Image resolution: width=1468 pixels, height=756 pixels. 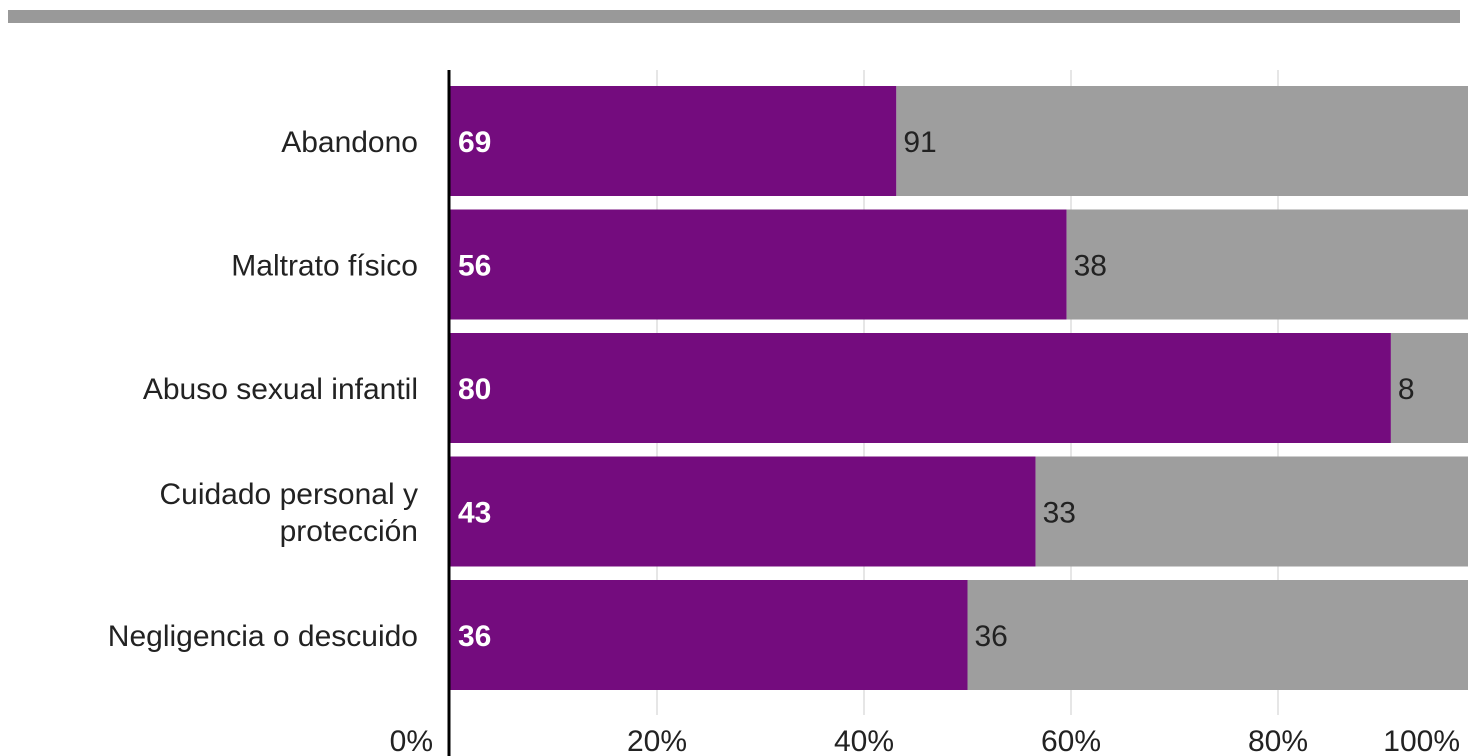 I want to click on category-label: Negligencia o descuido, so click(x=263, y=636).